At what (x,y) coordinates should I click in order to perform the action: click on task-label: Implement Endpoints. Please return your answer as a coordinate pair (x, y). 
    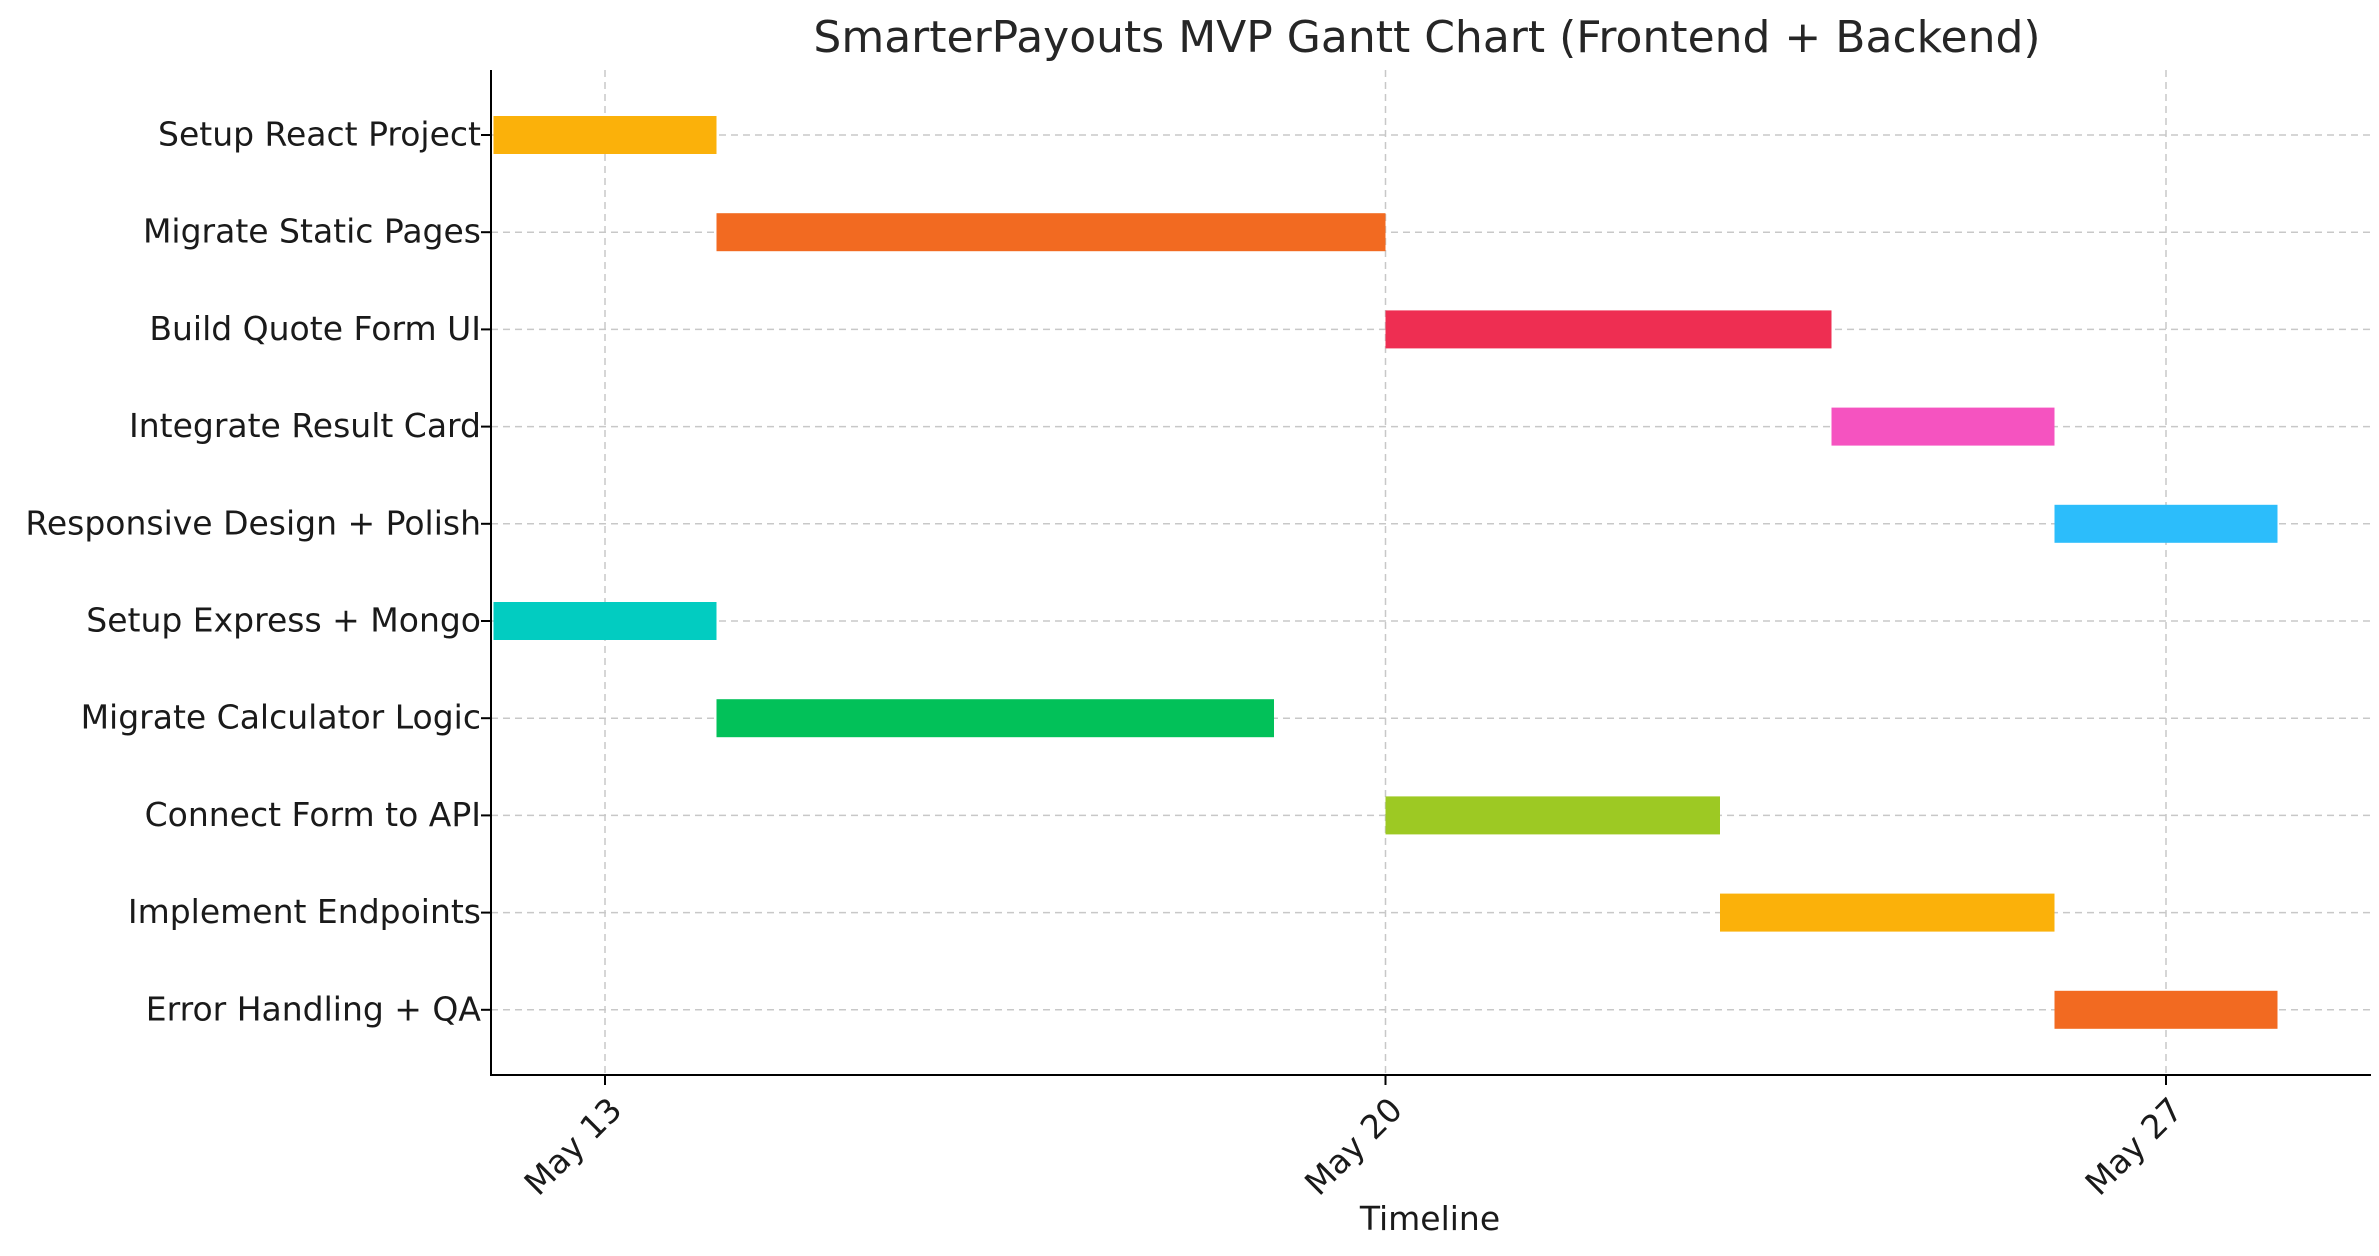
    Looking at the image, I should click on (304, 911).